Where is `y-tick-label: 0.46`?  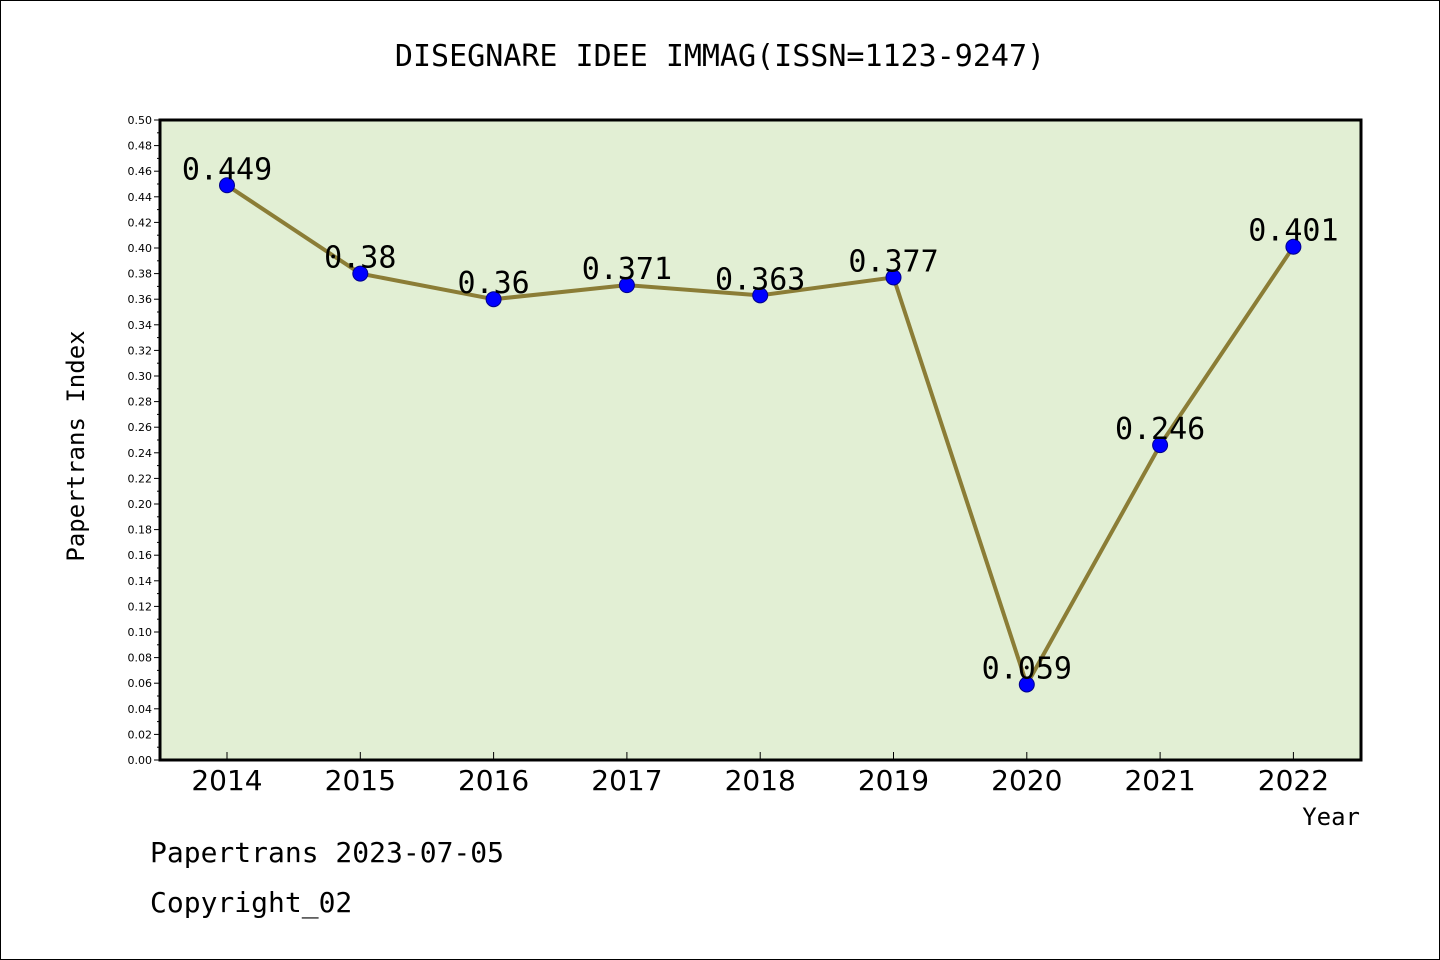
y-tick-label: 0.46 is located at coordinates (140, 171).